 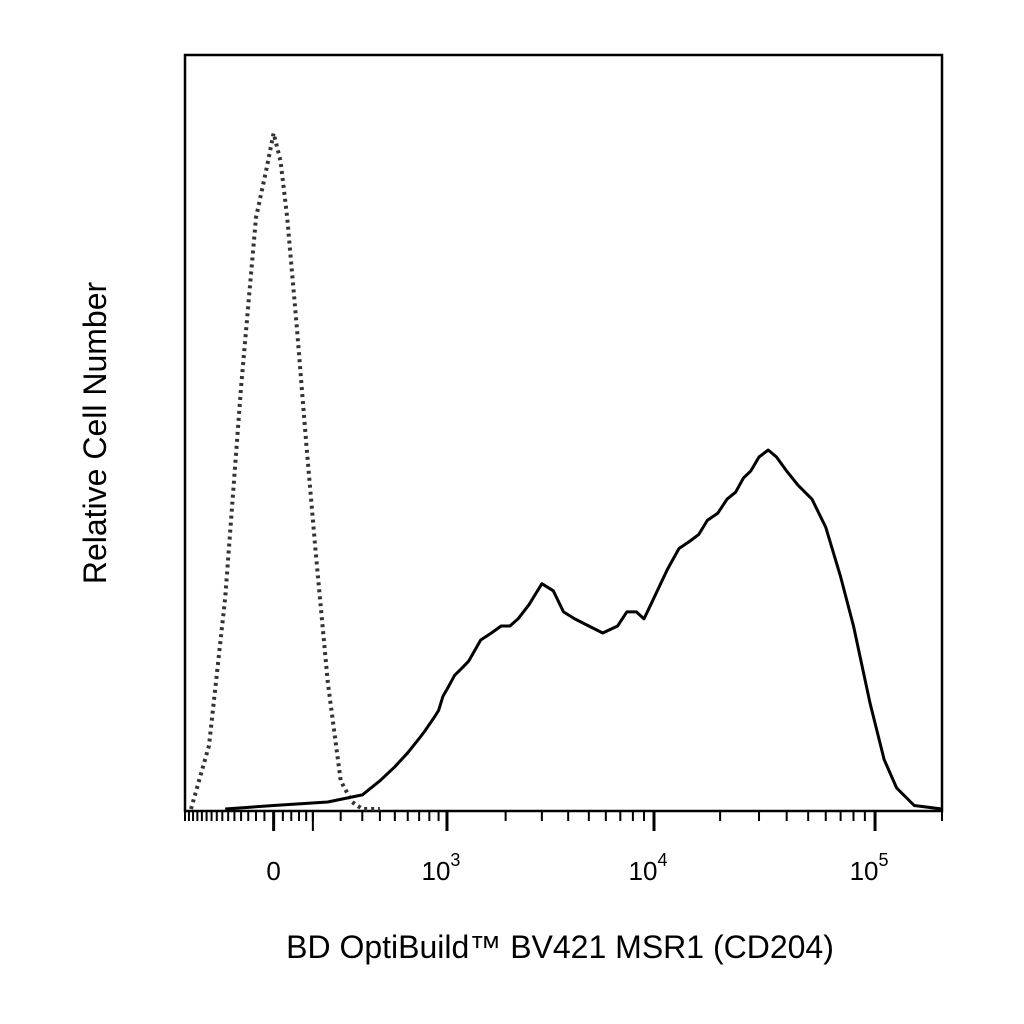 What do you see at coordinates (577, 868) in the screenshot?
I see `x-axis-tick-labels: 0 10³ 10⁴ 10⁵` at bounding box center [577, 868].